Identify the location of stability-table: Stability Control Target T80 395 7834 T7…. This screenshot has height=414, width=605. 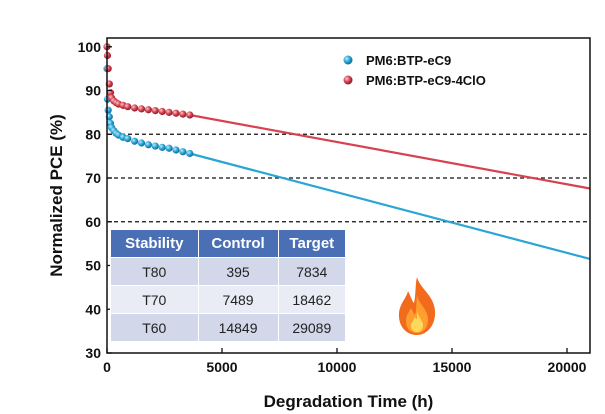
(228, 285).